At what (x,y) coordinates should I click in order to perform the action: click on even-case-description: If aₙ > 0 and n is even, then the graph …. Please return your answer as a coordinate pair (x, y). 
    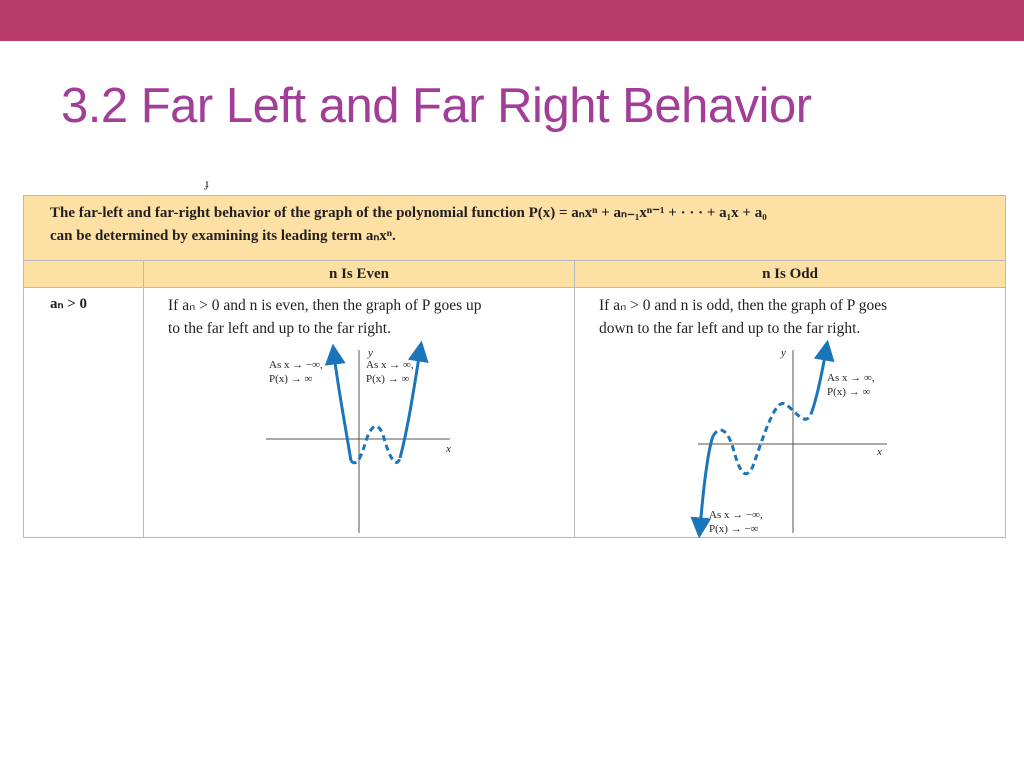
    Looking at the image, I should click on (325, 317).